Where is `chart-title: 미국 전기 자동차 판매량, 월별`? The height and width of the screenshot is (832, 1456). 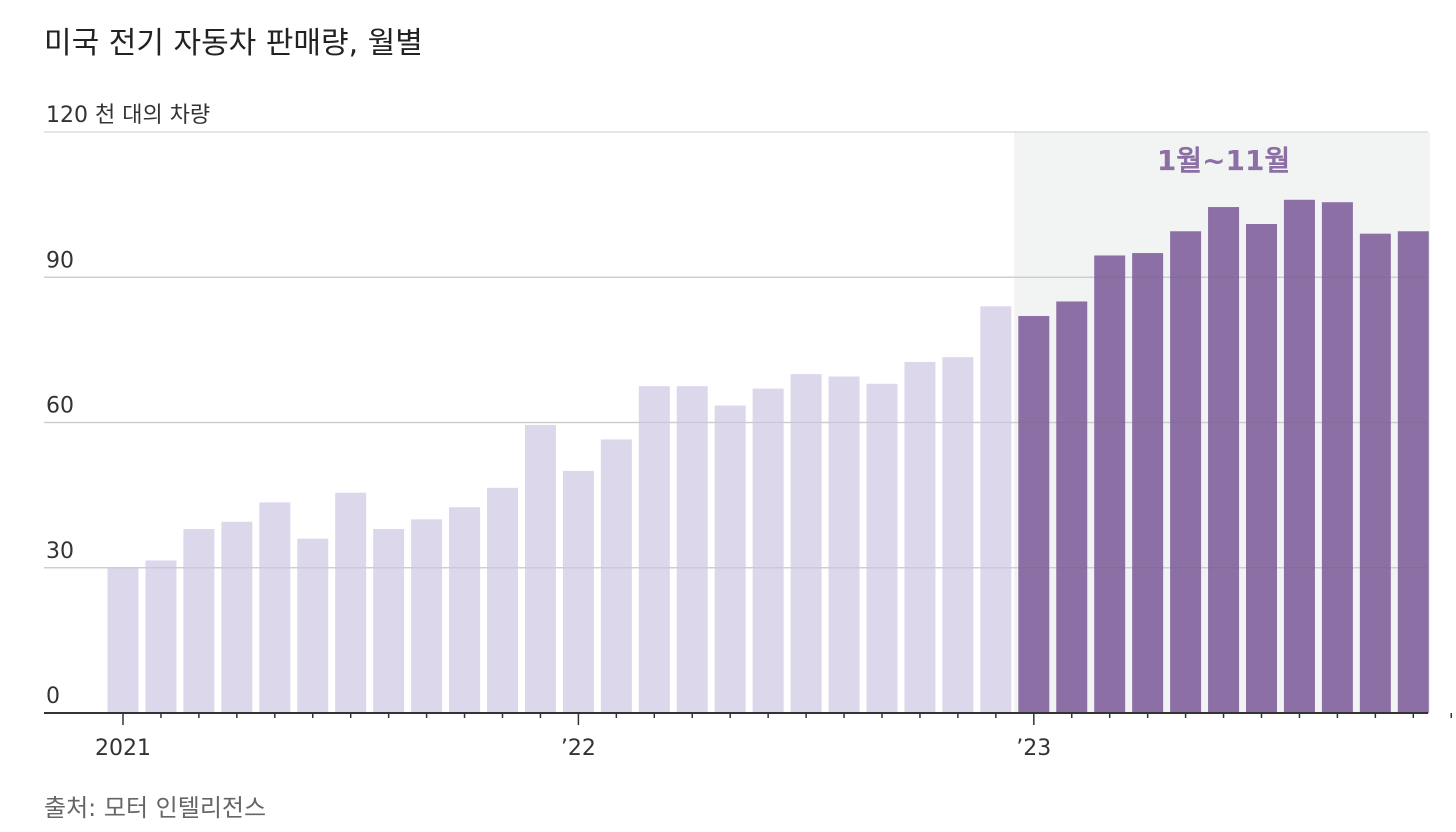
chart-title: 미국 전기 자동차 판매량, 월별 is located at coordinates (233, 43).